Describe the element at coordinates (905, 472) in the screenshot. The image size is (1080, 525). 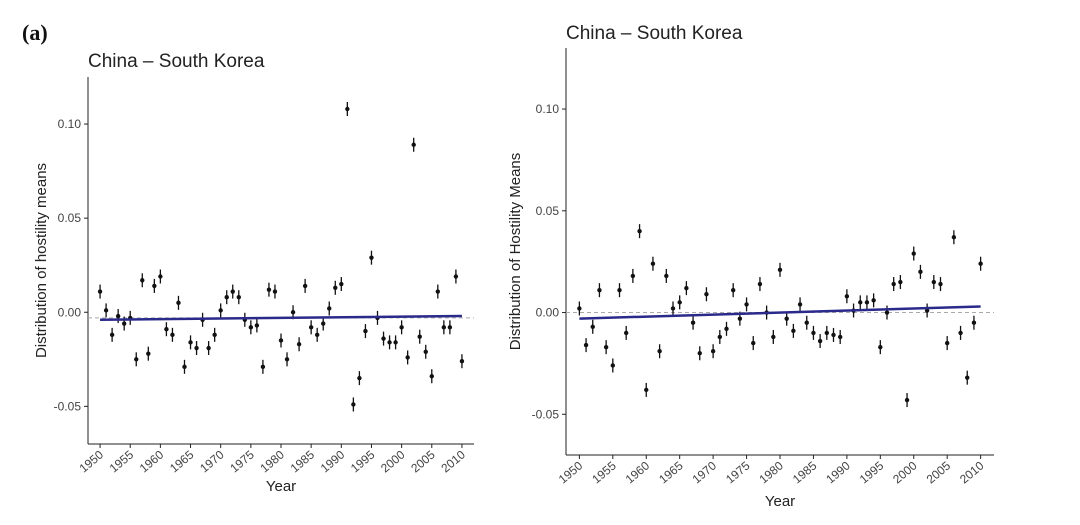
I see `x-tick-label: 2000` at that location.